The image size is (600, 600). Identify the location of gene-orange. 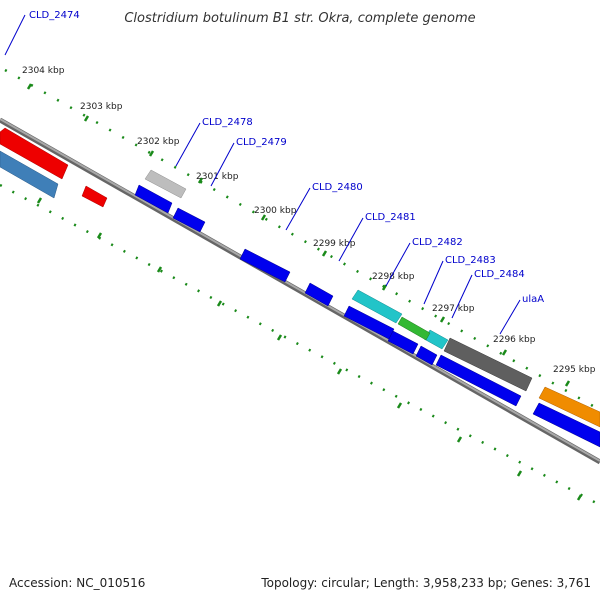
(569, 407).